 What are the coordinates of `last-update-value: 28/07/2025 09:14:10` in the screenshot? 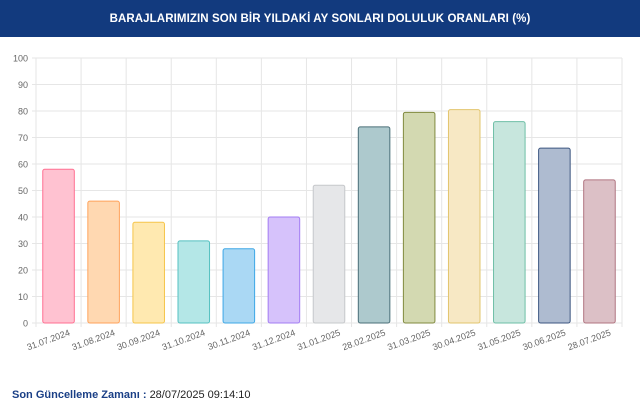 It's located at (200, 395).